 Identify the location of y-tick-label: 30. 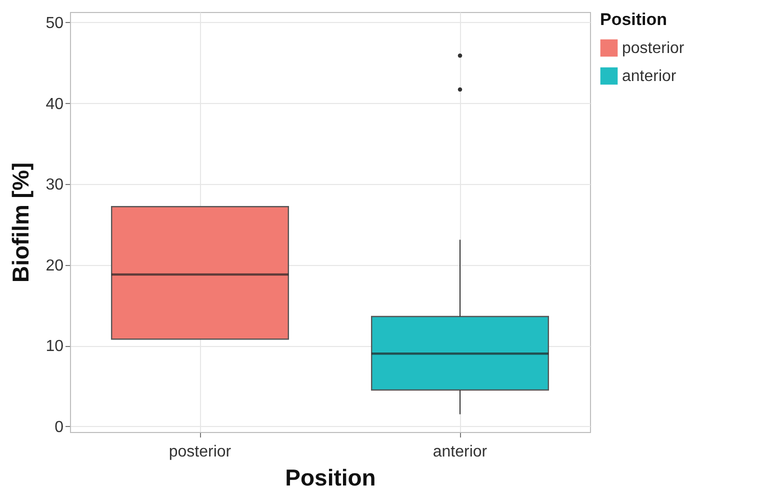
(55, 185).